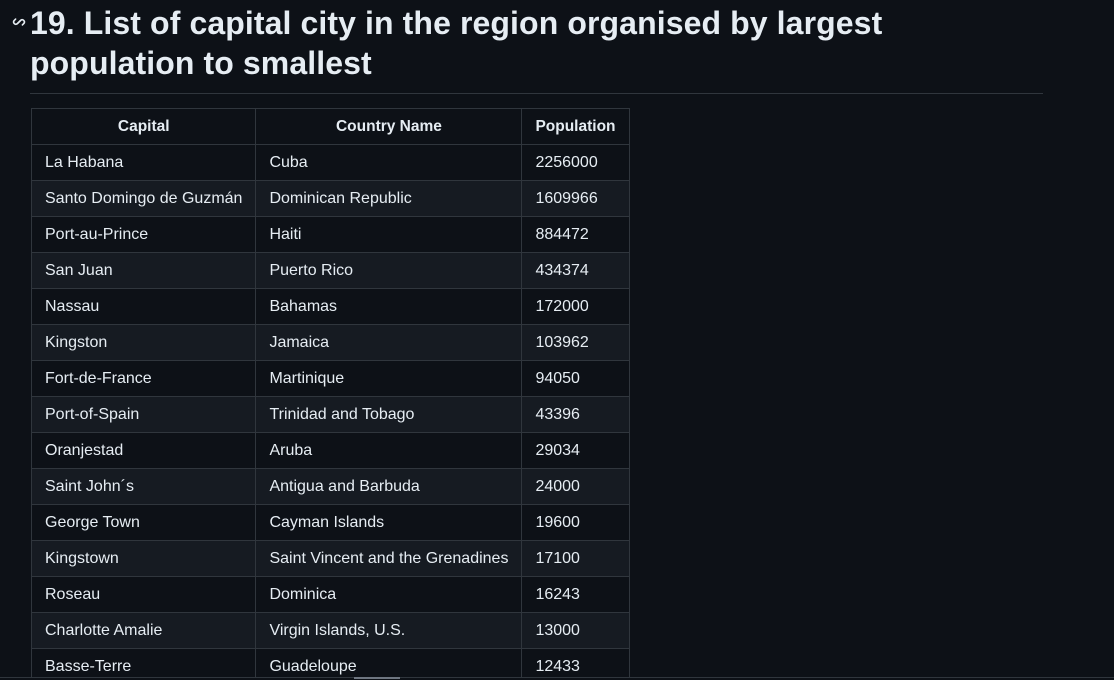  I want to click on capital-cell: George Town, so click(143, 522).